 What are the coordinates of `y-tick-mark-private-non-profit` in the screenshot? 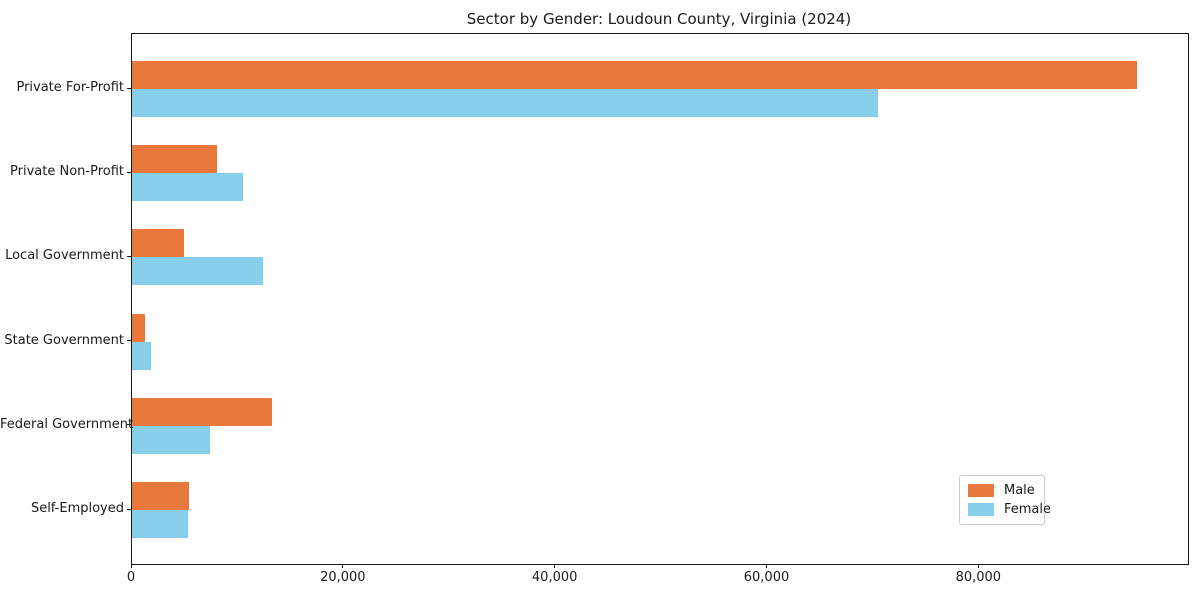 It's located at (129, 172).